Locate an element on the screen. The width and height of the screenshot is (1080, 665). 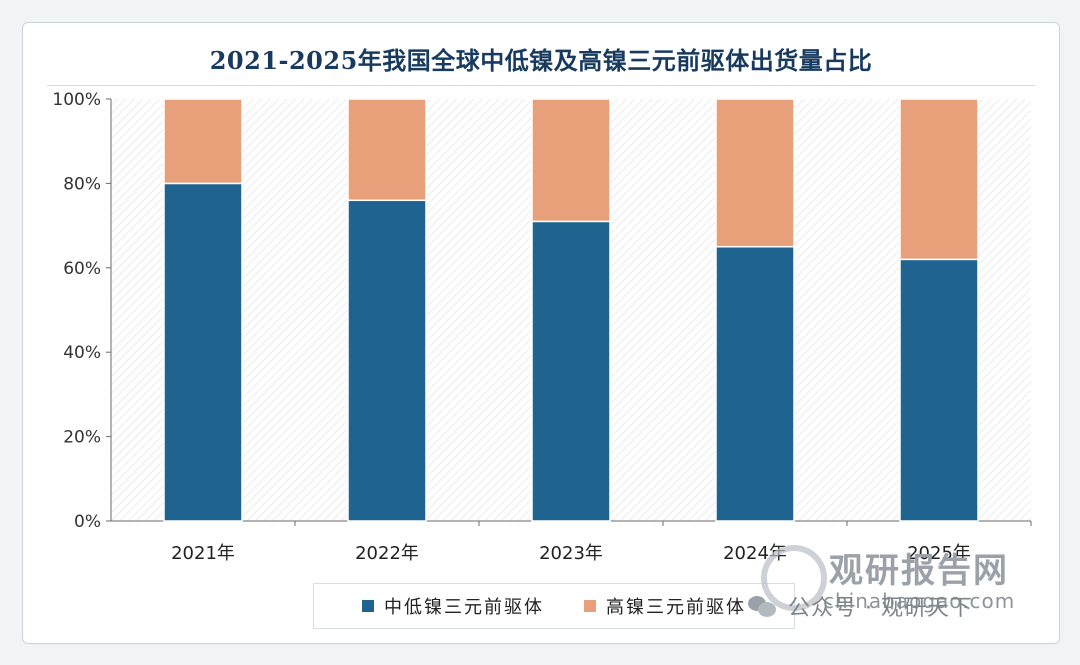
legend-item-series-1: 中低镍三元前驱体 is located at coordinates (453, 606).